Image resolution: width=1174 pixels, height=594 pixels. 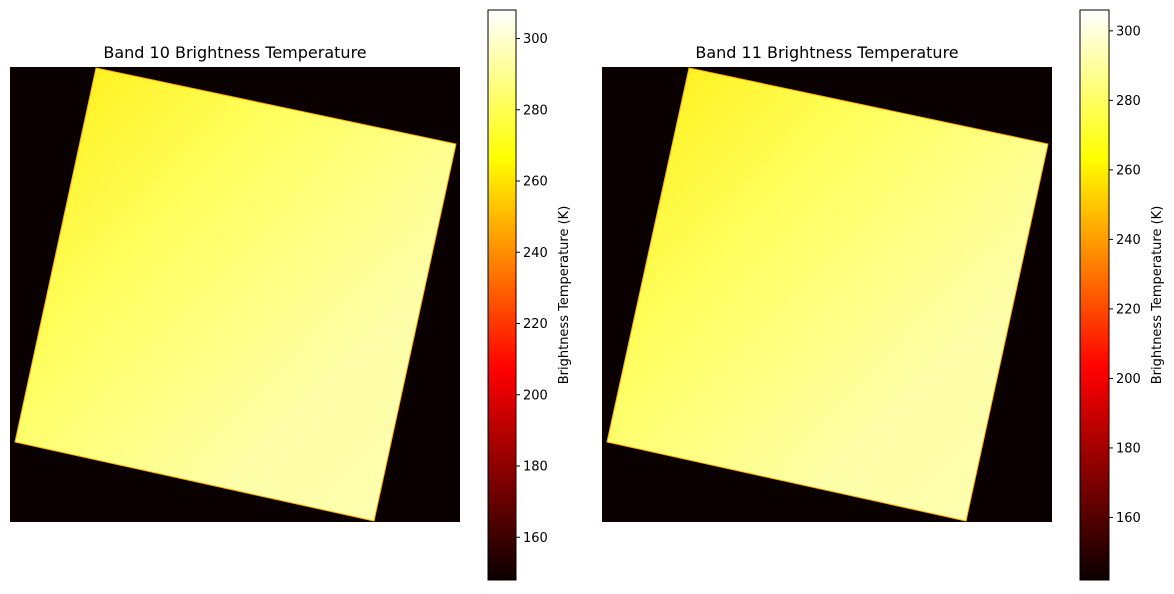 What do you see at coordinates (234, 52) in the screenshot?
I see `panel-title: Band 10 Brightness Temperature` at bounding box center [234, 52].